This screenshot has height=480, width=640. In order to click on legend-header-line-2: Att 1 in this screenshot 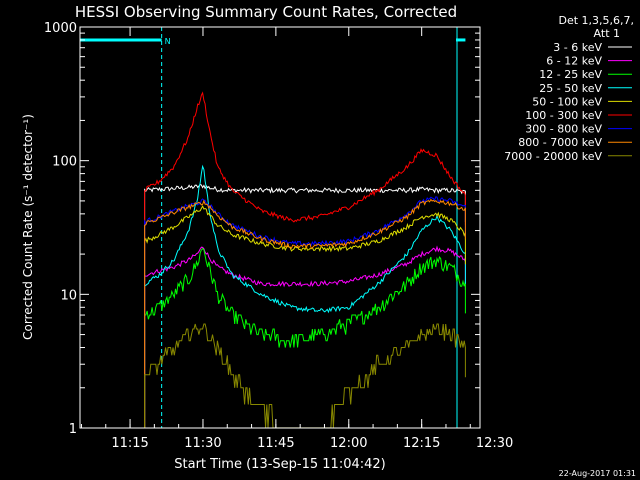, I will do `click(607, 33)`.